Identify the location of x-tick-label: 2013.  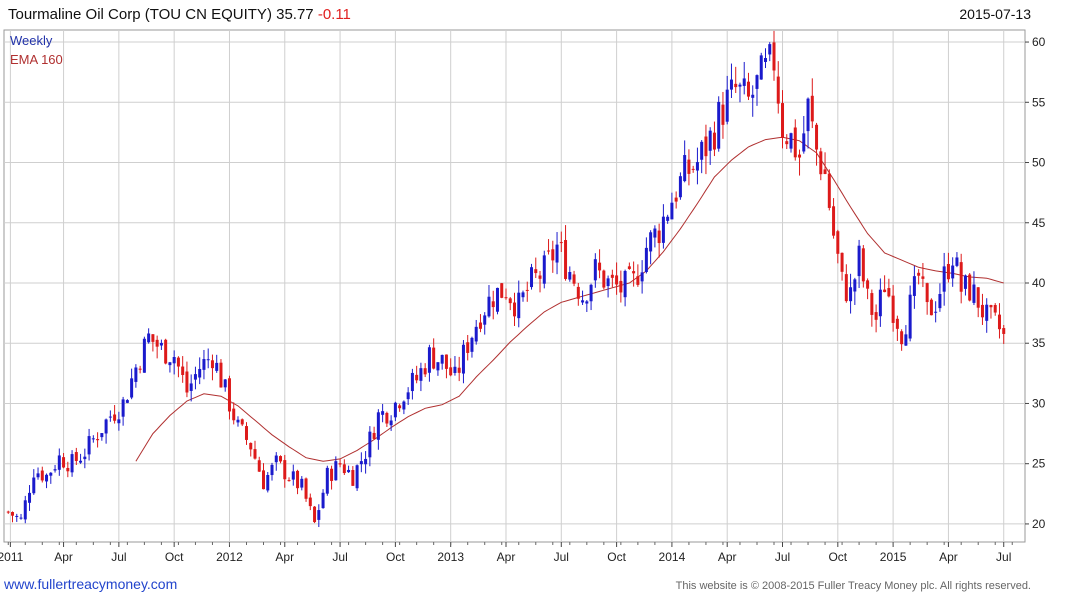
(450, 557).